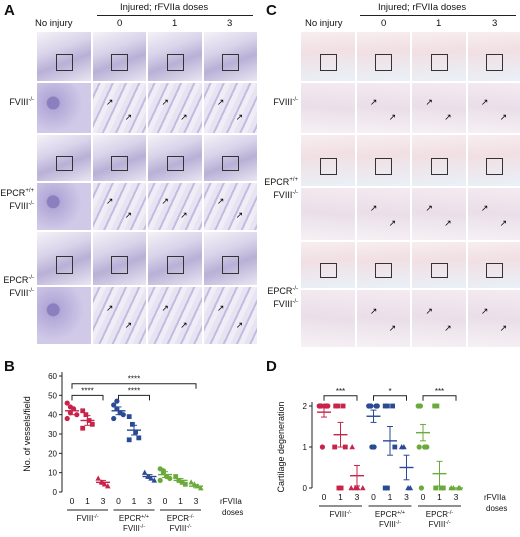  What do you see at coordinates (52, 376) in the screenshot?
I see `y-tick-label: 60` at bounding box center [52, 376].